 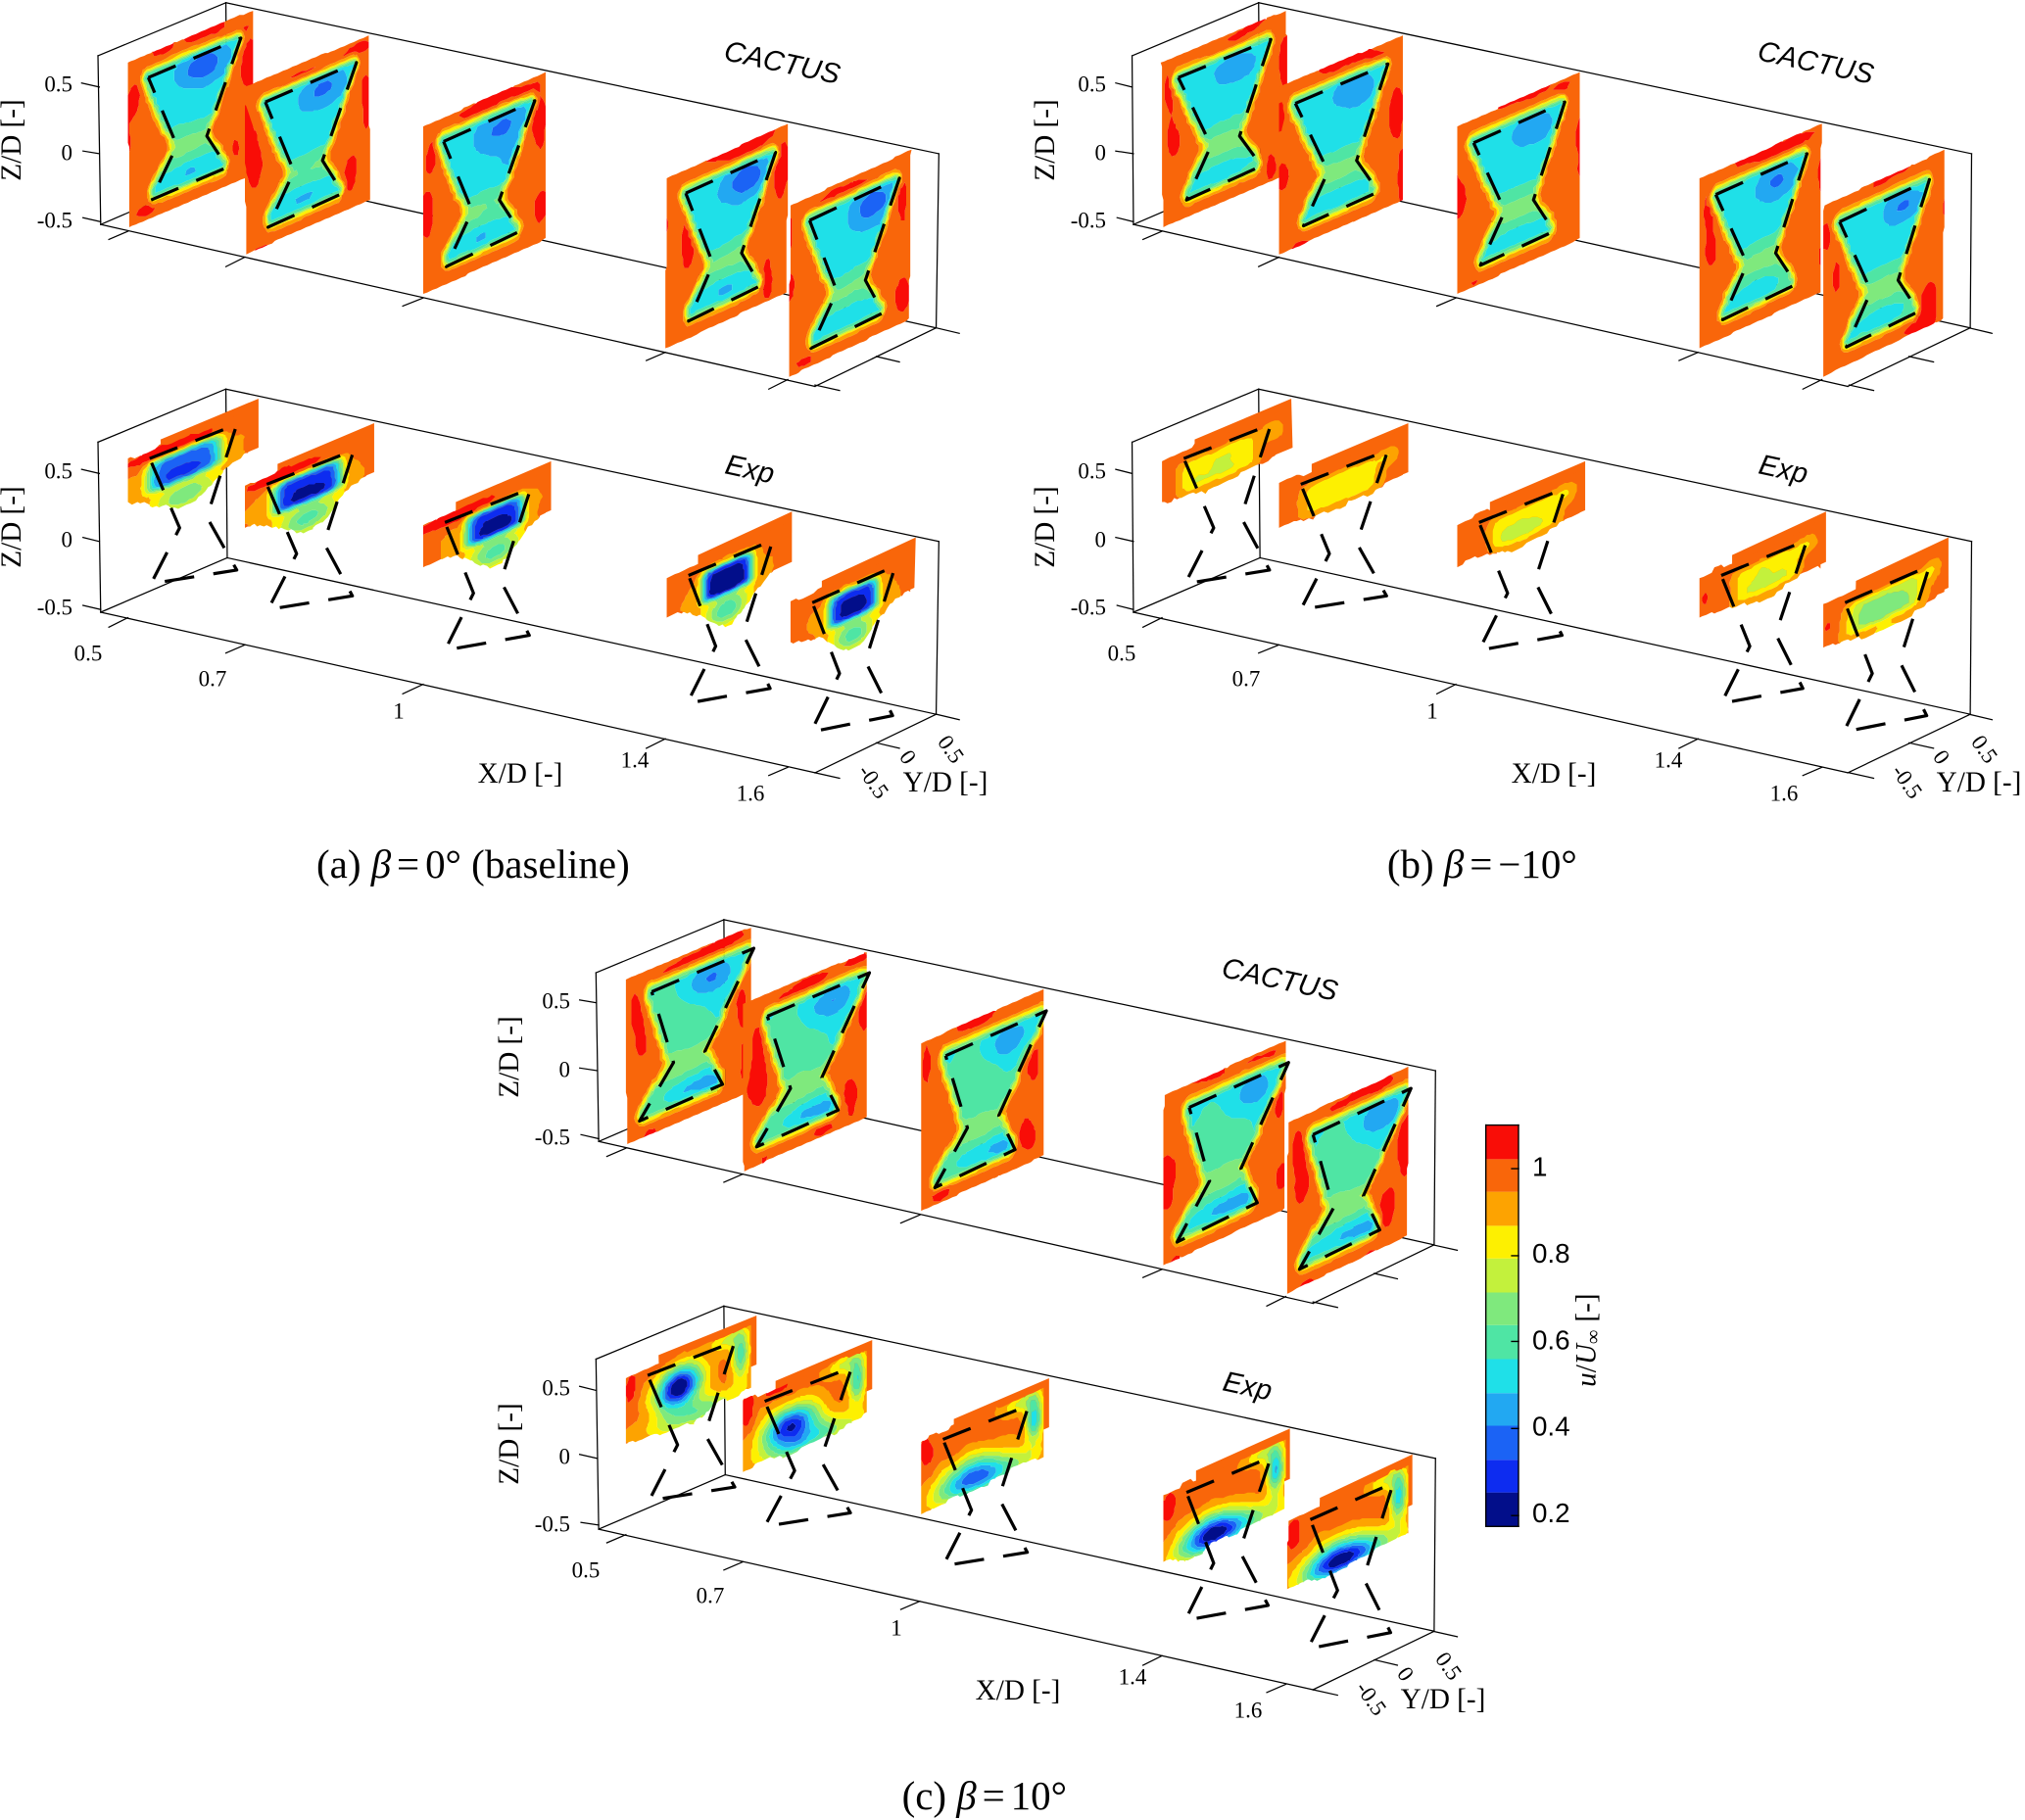 What do you see at coordinates (1551, 1339) in the screenshot?
I see `svg-text: 0.6` at bounding box center [1551, 1339].